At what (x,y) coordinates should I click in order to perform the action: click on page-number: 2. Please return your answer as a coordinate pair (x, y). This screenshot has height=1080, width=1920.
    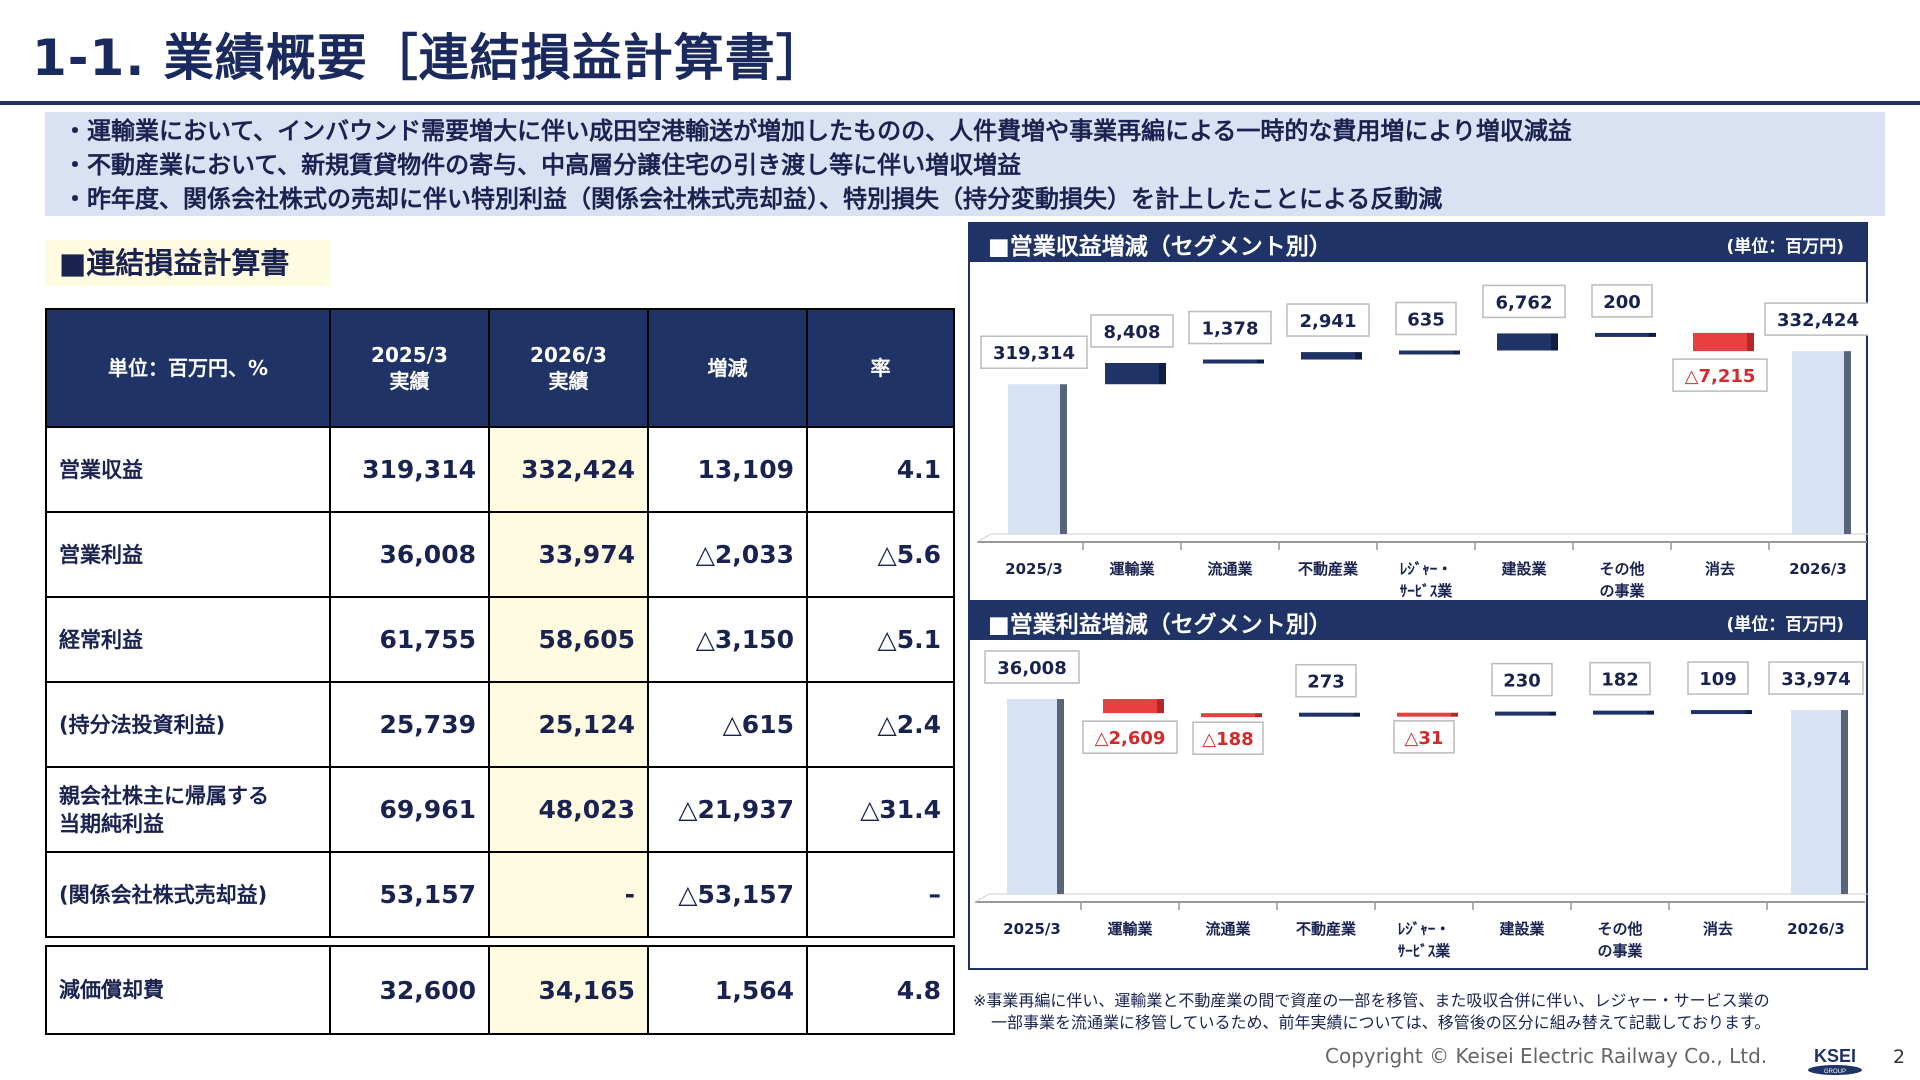
    Looking at the image, I should click on (1899, 1057).